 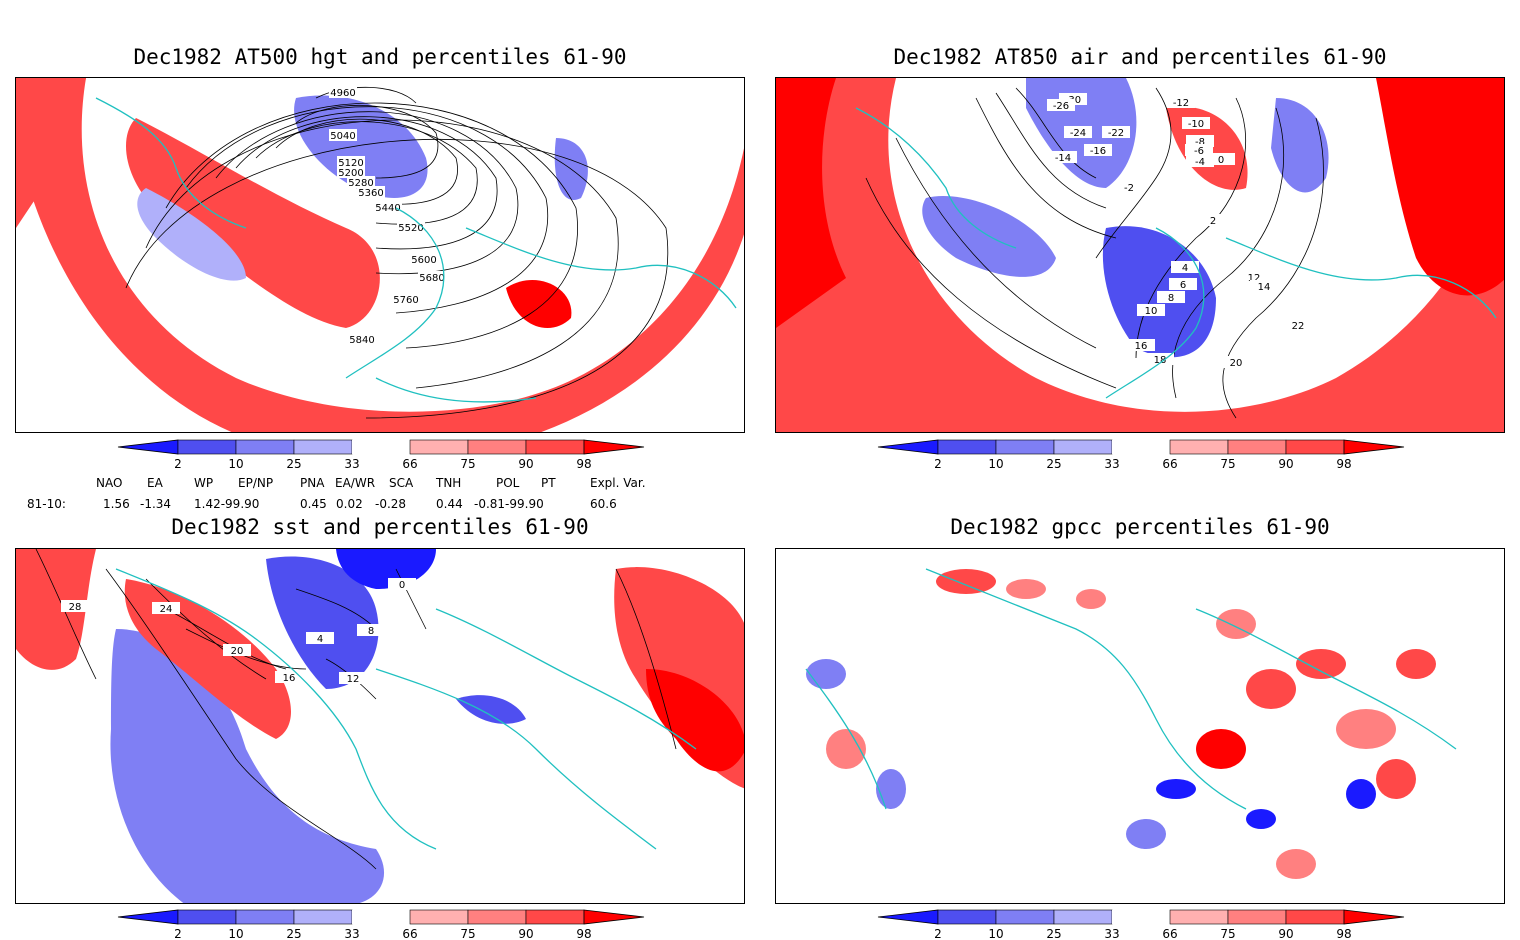 I want to click on map-air850-cold-east, so click(x=1300, y=145).